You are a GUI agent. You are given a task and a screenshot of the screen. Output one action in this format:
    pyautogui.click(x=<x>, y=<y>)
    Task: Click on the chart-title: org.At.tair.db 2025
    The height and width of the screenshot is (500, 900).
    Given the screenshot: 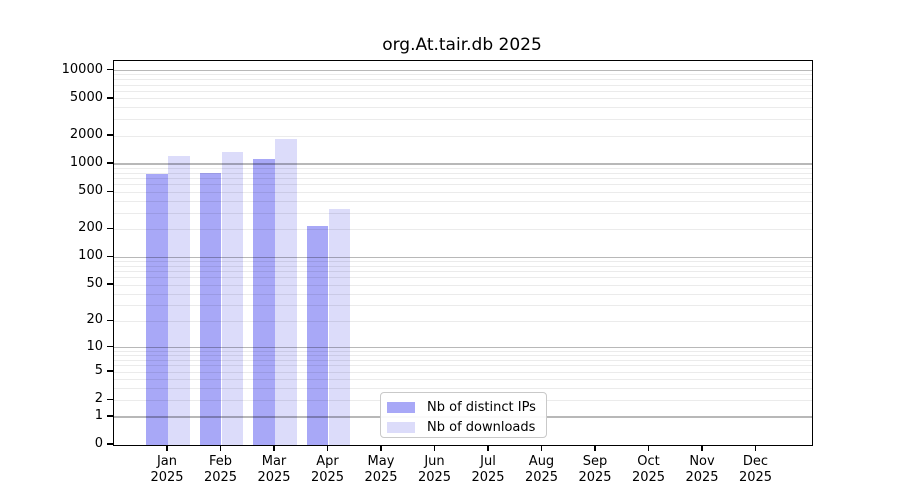 What is the action you would take?
    pyautogui.click(x=462, y=45)
    